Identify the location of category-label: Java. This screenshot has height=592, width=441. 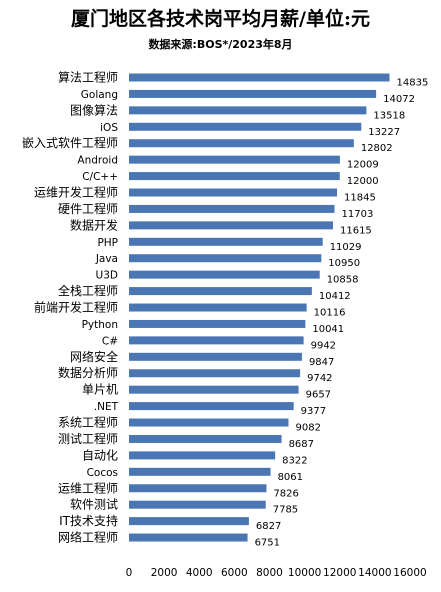
(106, 259).